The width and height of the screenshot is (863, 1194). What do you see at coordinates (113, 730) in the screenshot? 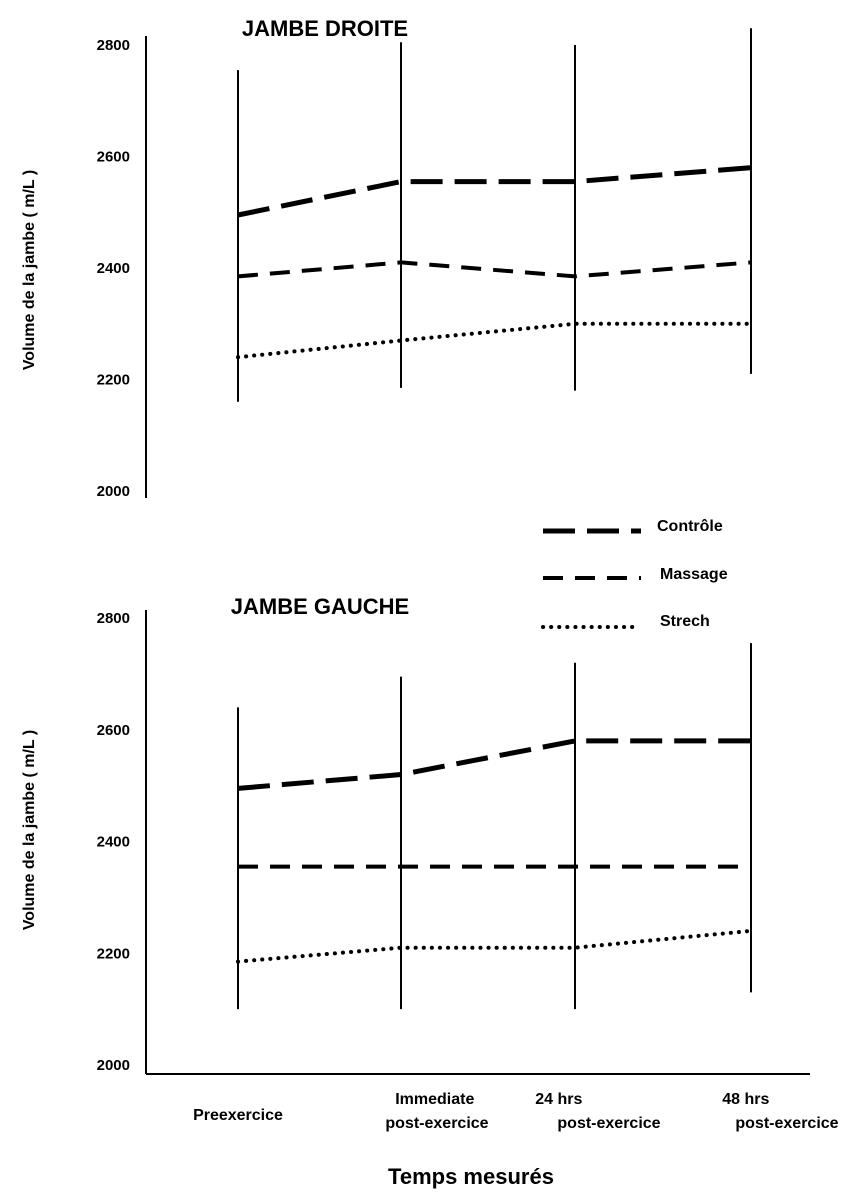
I see `y-tick-label-bottom-2600: 2600` at bounding box center [113, 730].